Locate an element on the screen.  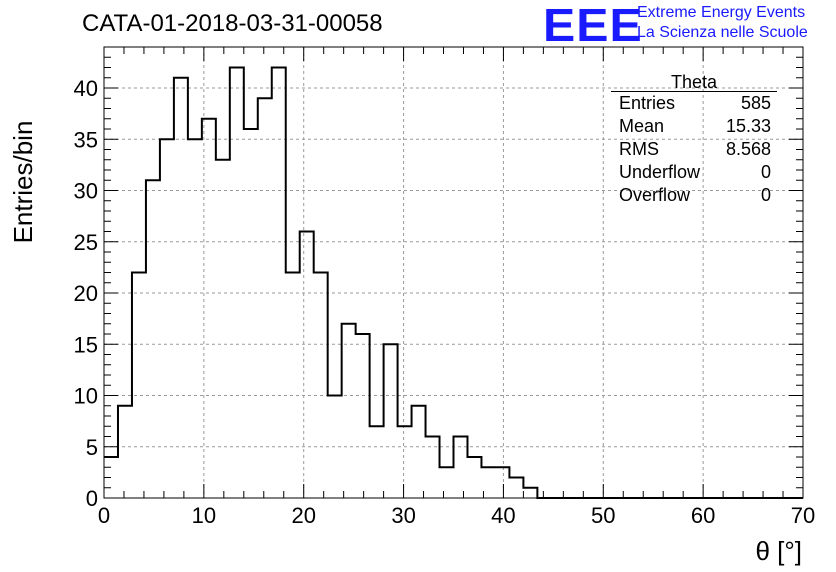
x-tick-label: 60 is located at coordinates (703, 515).